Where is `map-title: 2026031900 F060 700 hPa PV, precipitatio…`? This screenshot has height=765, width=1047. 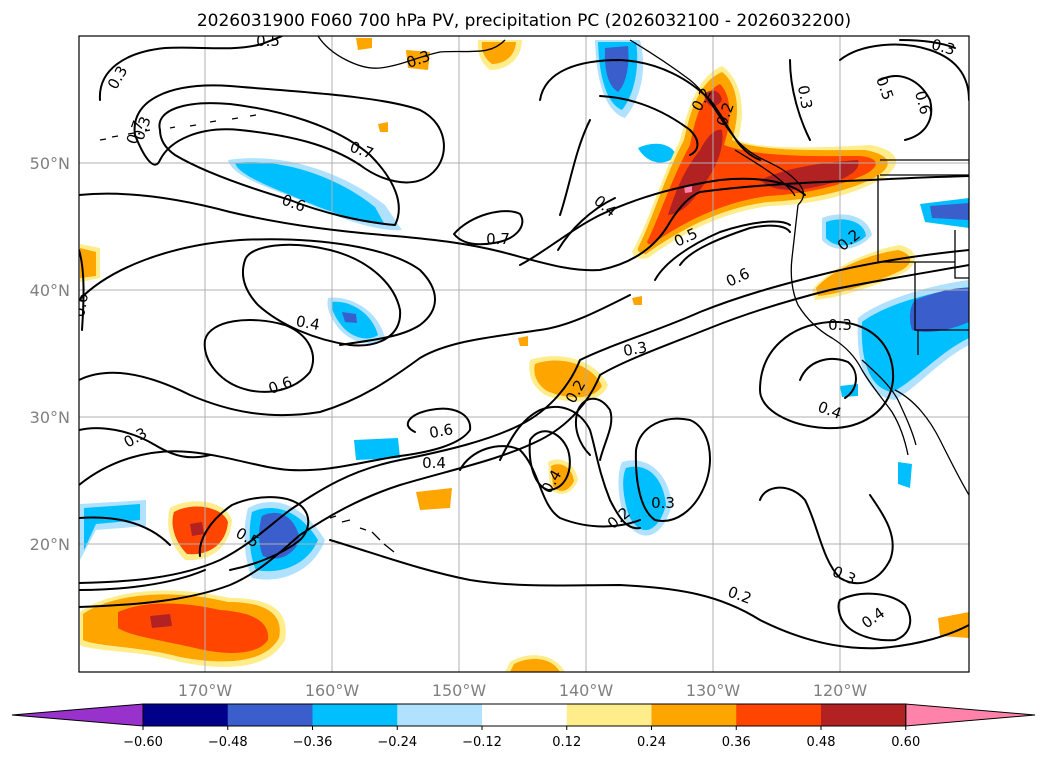
map-title: 2026031900 F060 700 hPa PV, precipitatio… is located at coordinates (524, 21).